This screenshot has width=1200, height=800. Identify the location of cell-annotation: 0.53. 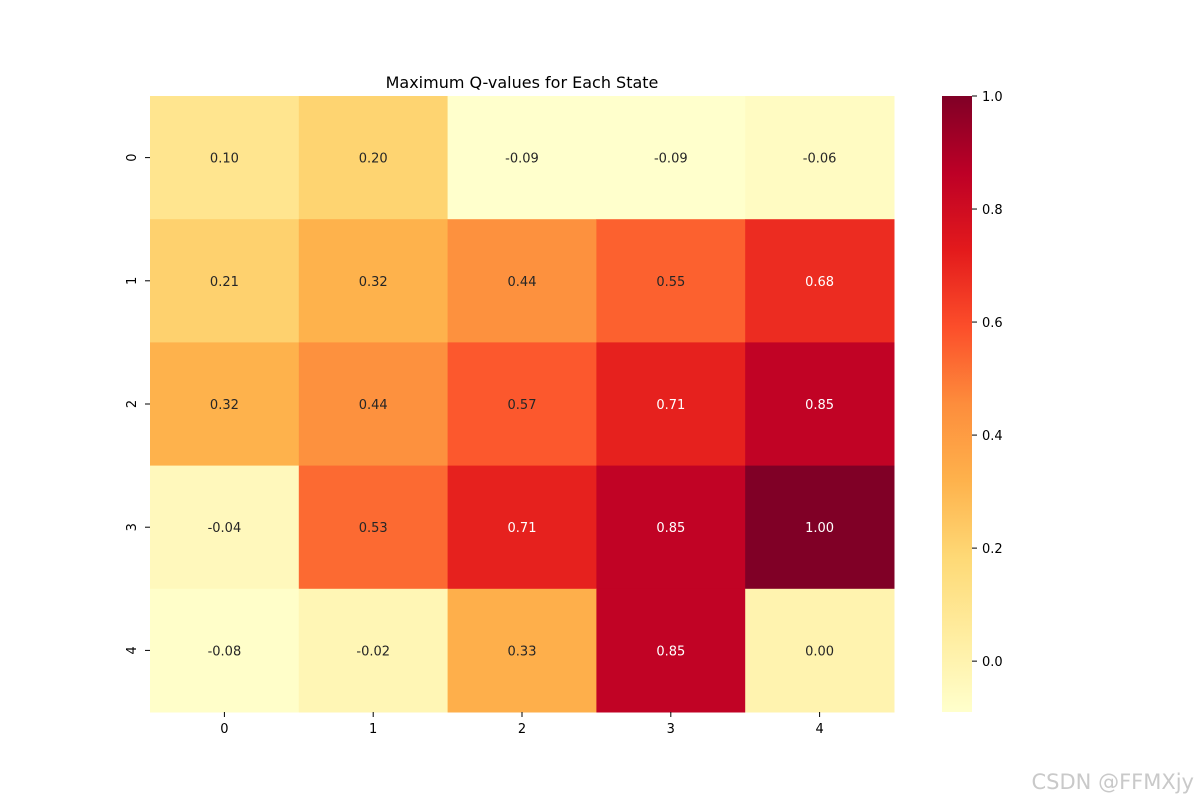
(373, 528).